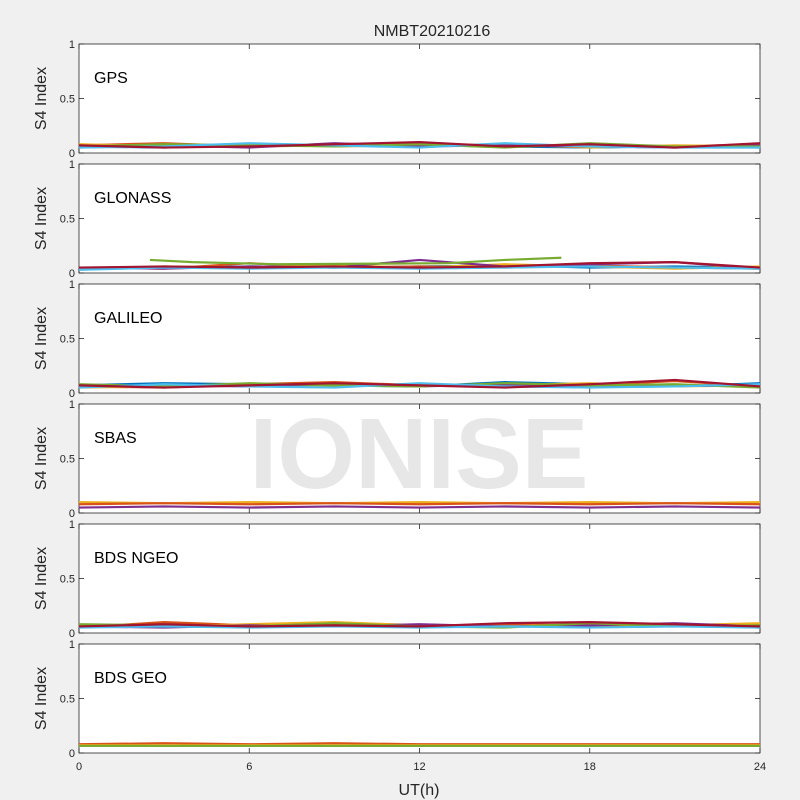 The width and height of the screenshot is (800, 800). I want to click on x-tick-label: 24, so click(760, 767).